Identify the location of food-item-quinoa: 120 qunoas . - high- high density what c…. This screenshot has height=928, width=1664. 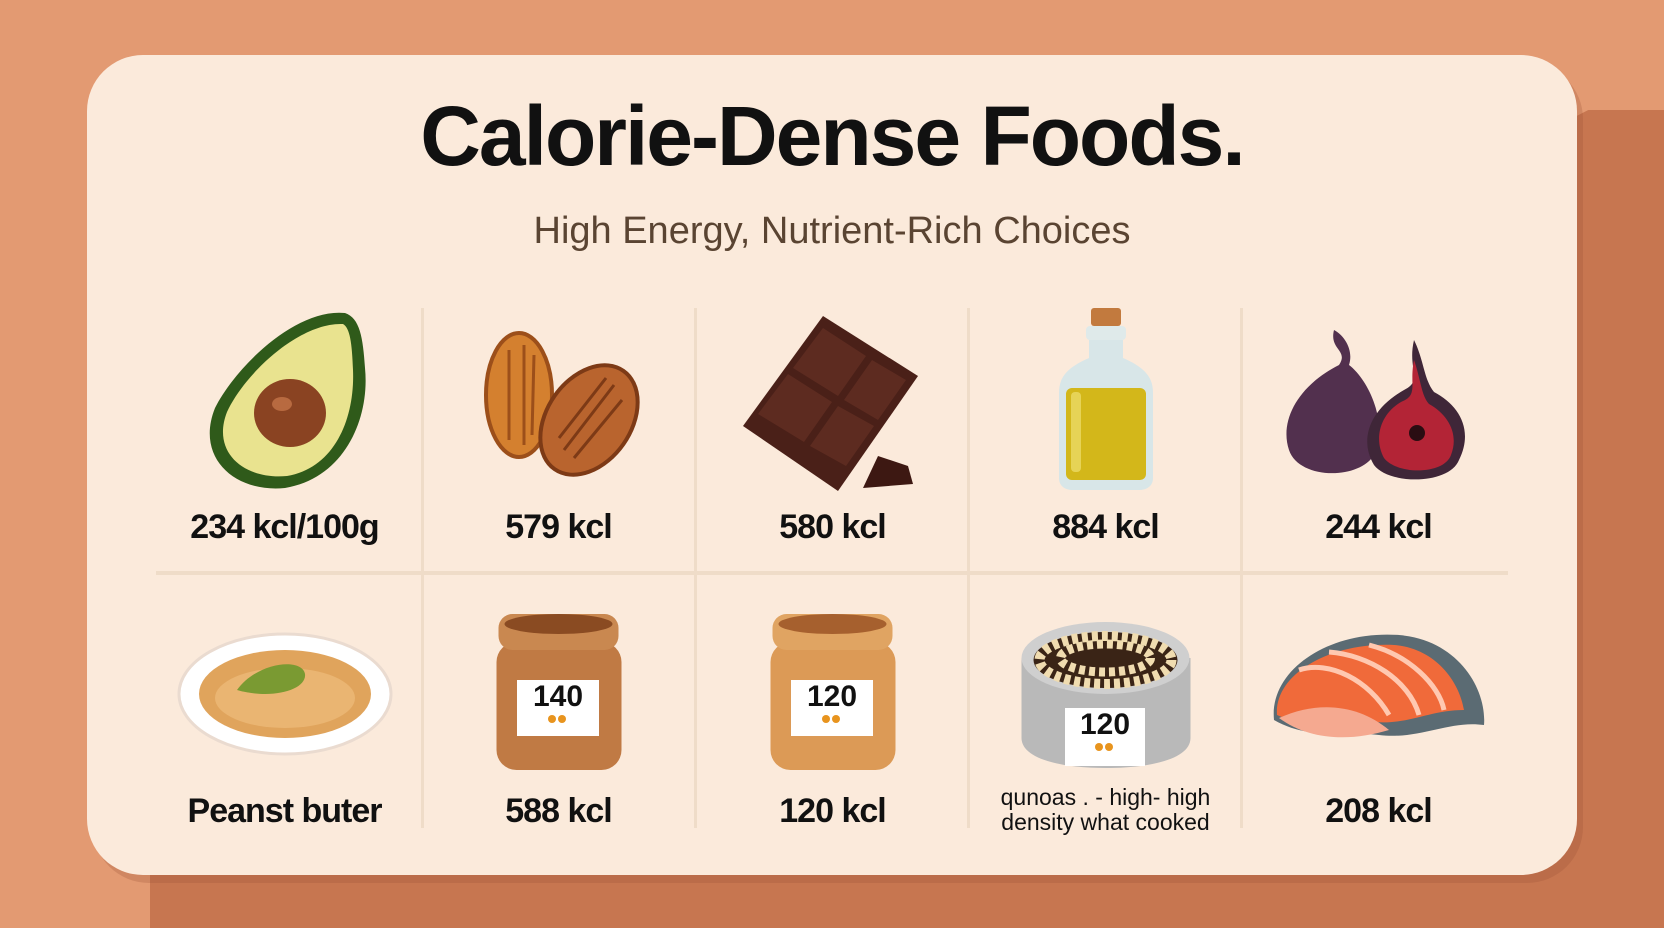
(1105, 720).